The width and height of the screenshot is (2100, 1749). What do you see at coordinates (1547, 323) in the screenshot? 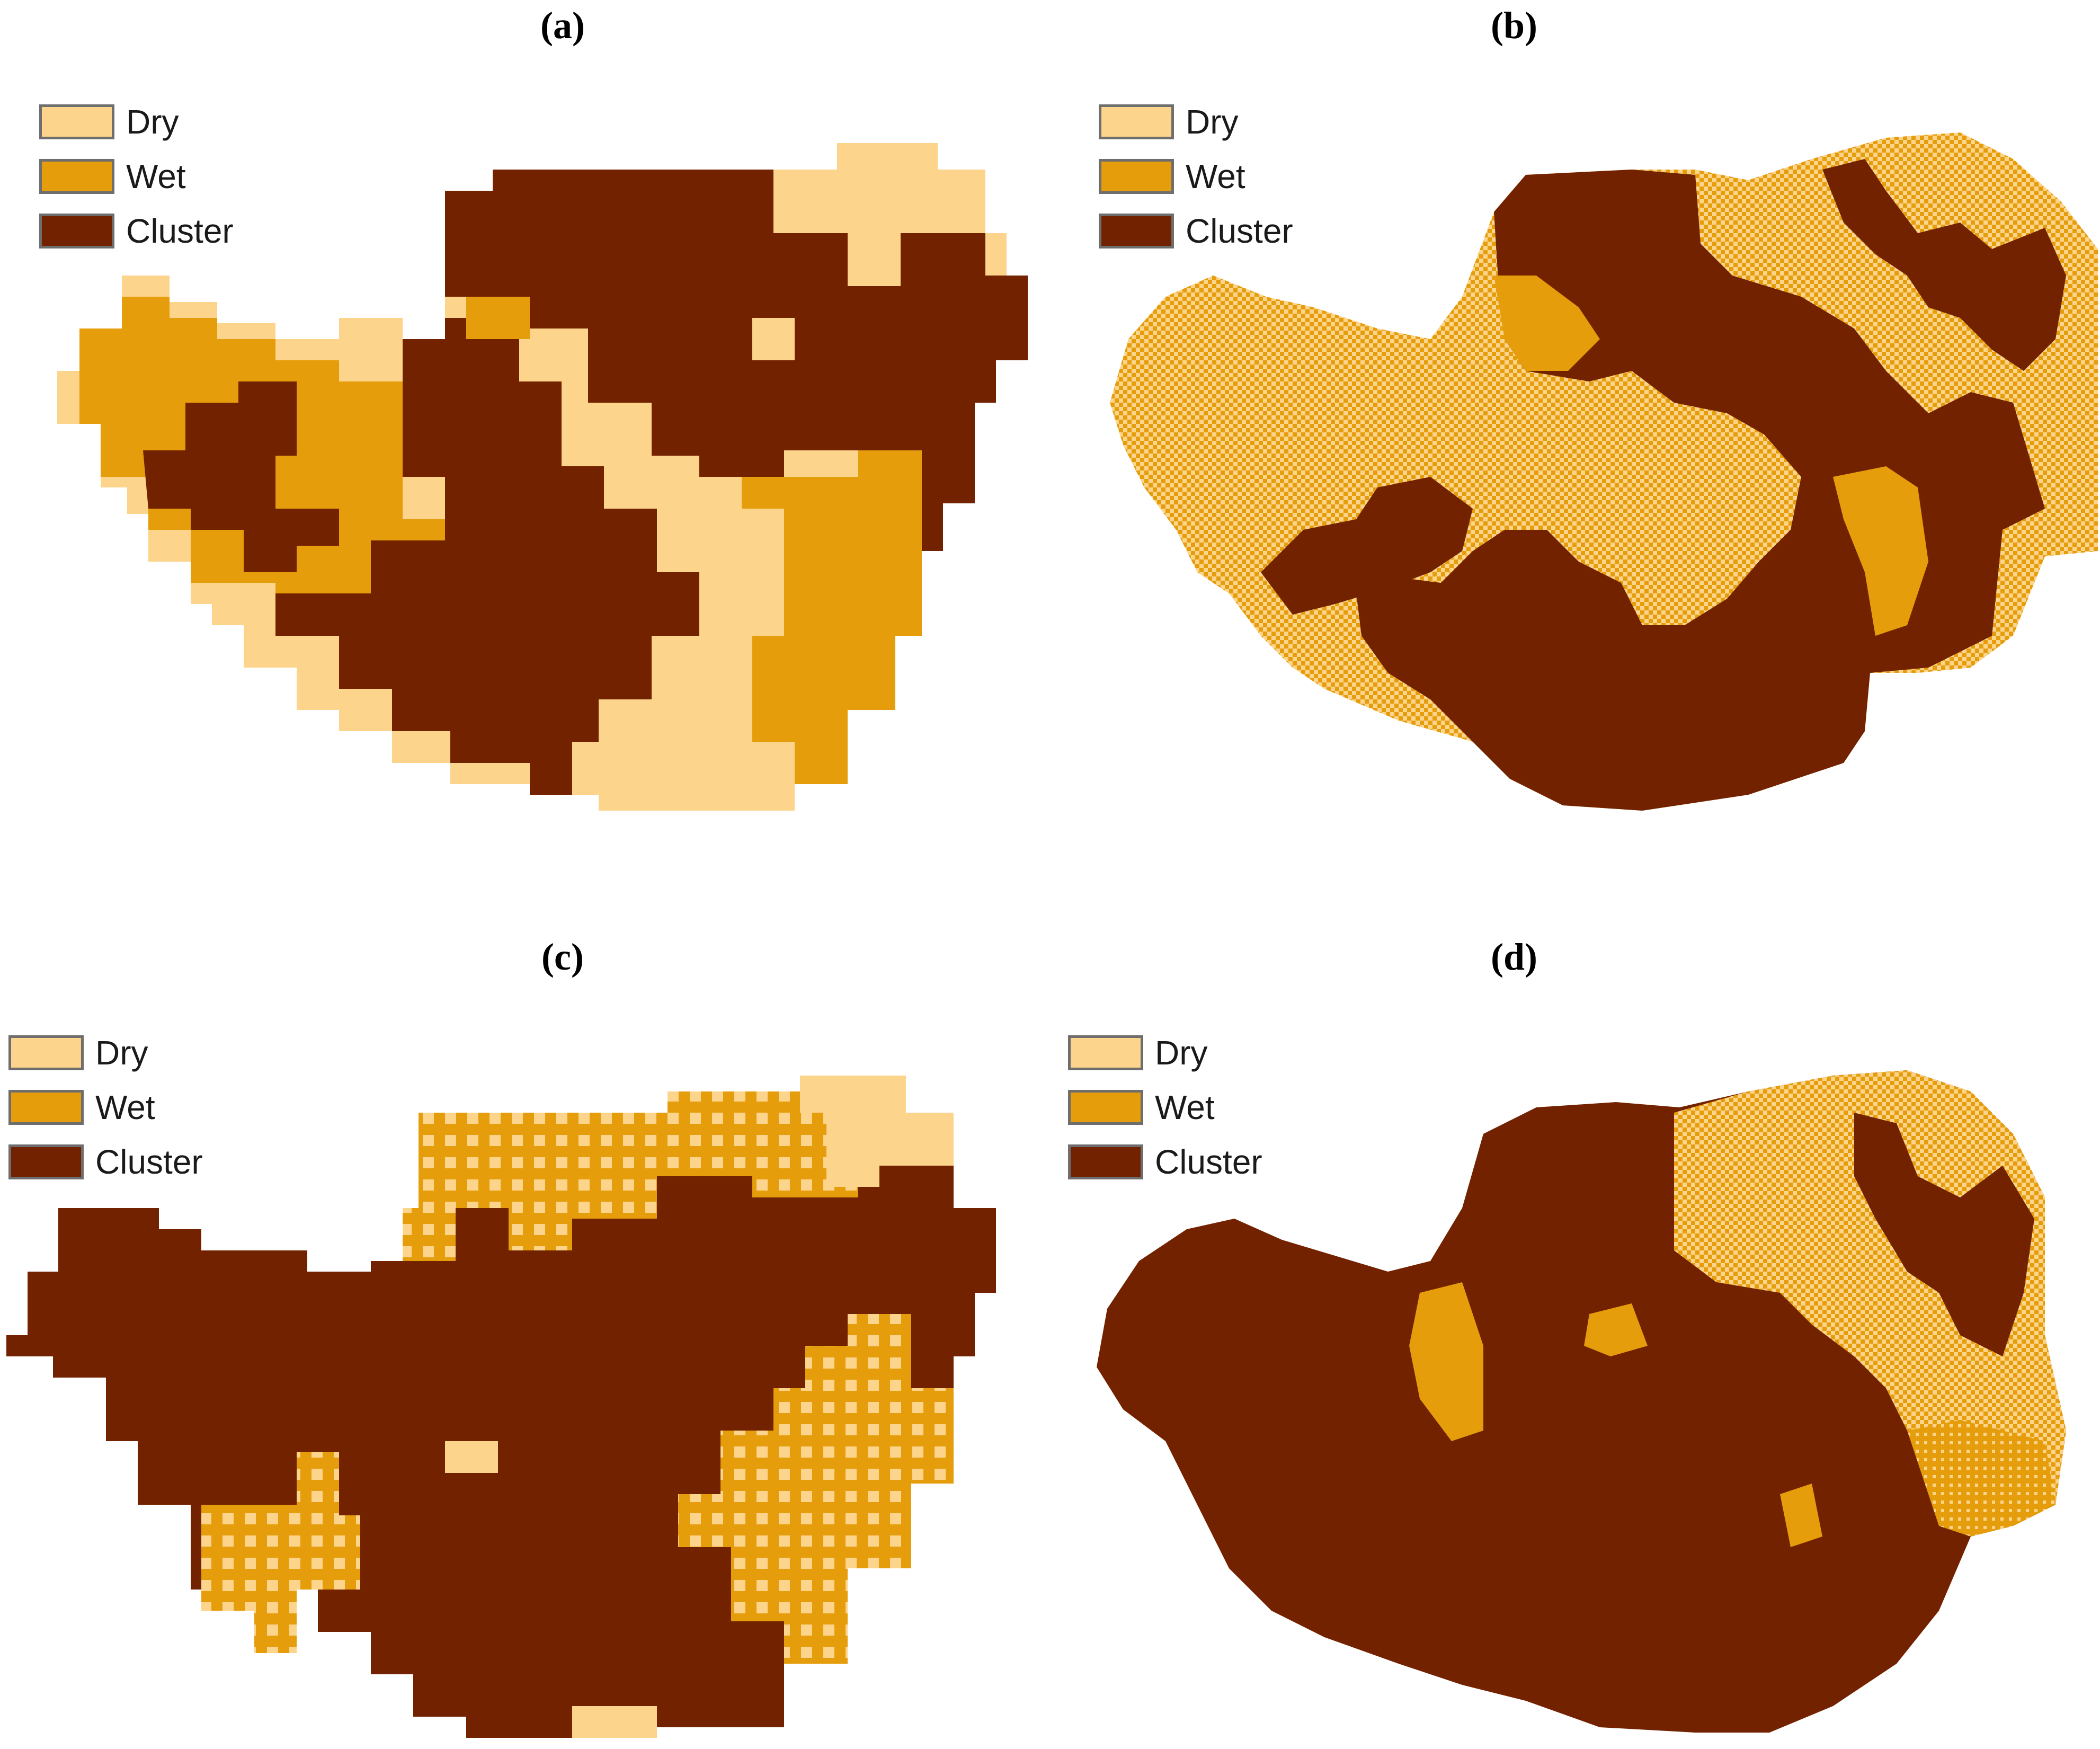
I see `region-b-wet-center` at bounding box center [1547, 323].